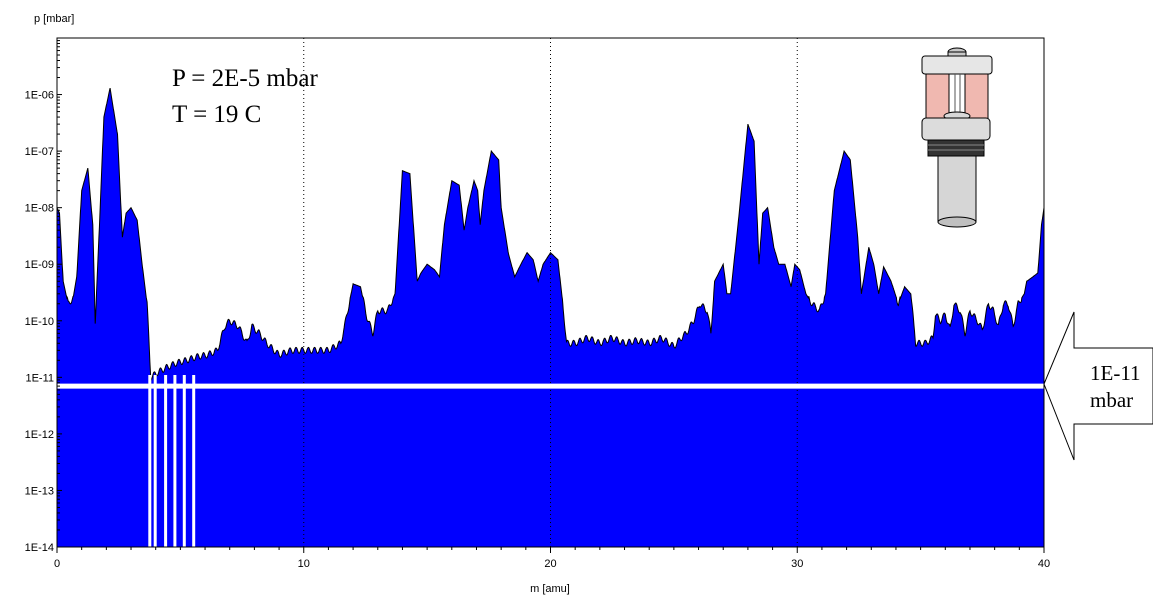 The width and height of the screenshot is (1153, 596). Describe the element at coordinates (172, 461) in the screenshot. I see `dropout-gaps` at that location.